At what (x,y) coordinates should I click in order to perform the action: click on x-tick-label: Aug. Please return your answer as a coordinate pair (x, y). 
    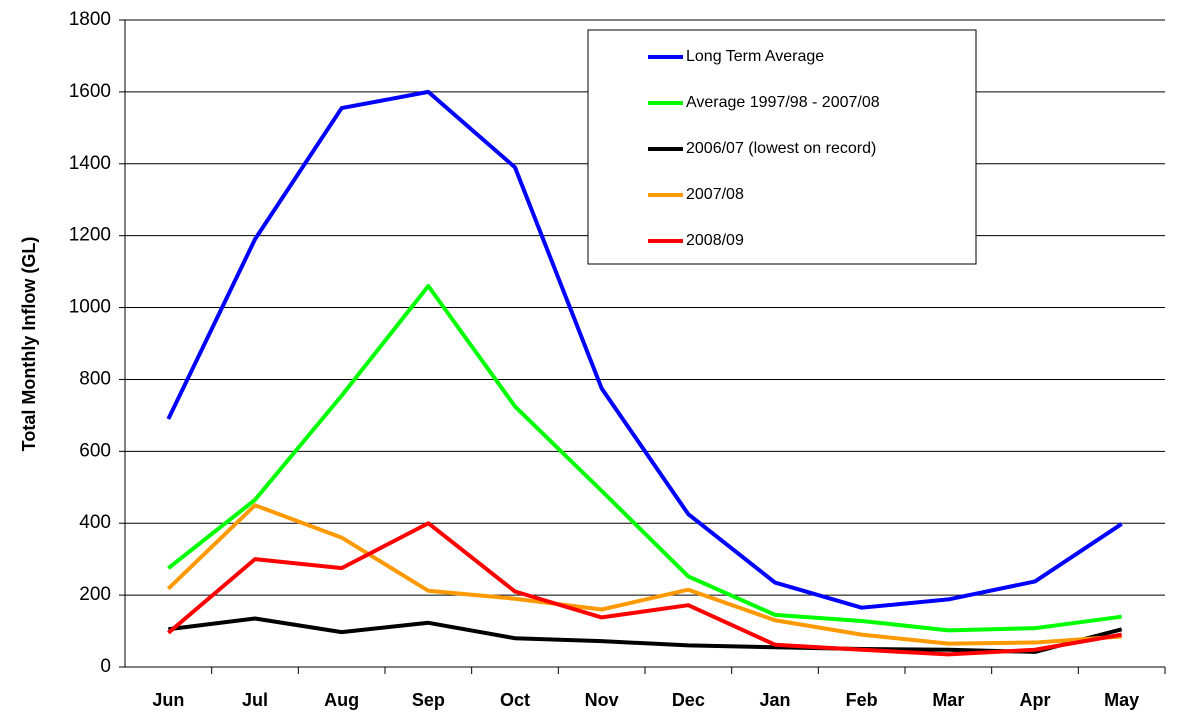
    Looking at the image, I should click on (341, 700).